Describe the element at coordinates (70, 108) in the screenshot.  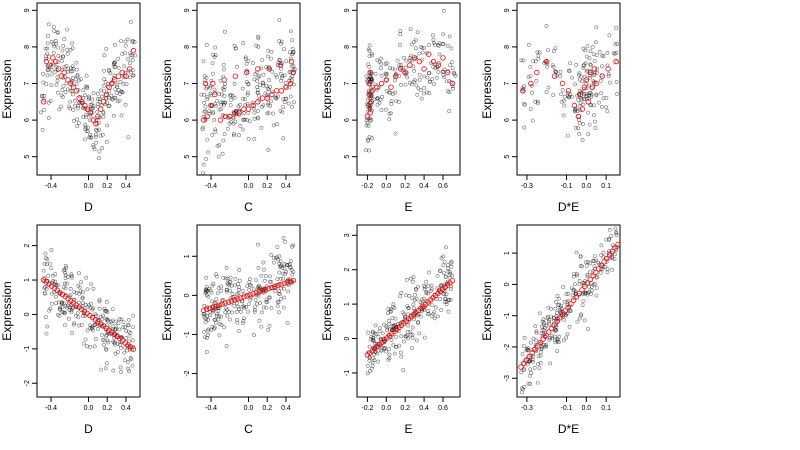
I see `chart-1-1: -0.4 0.0 0.2 0.4 5 6 7 8 9 D Expression` at that location.